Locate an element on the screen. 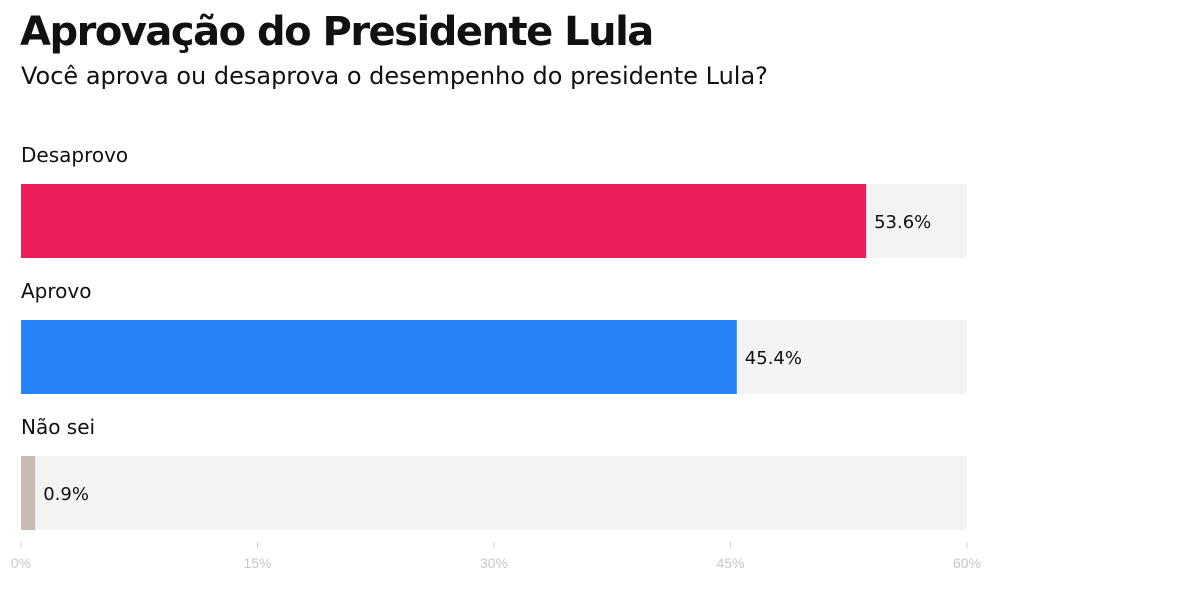  category-label: Não sei is located at coordinates (58, 427).